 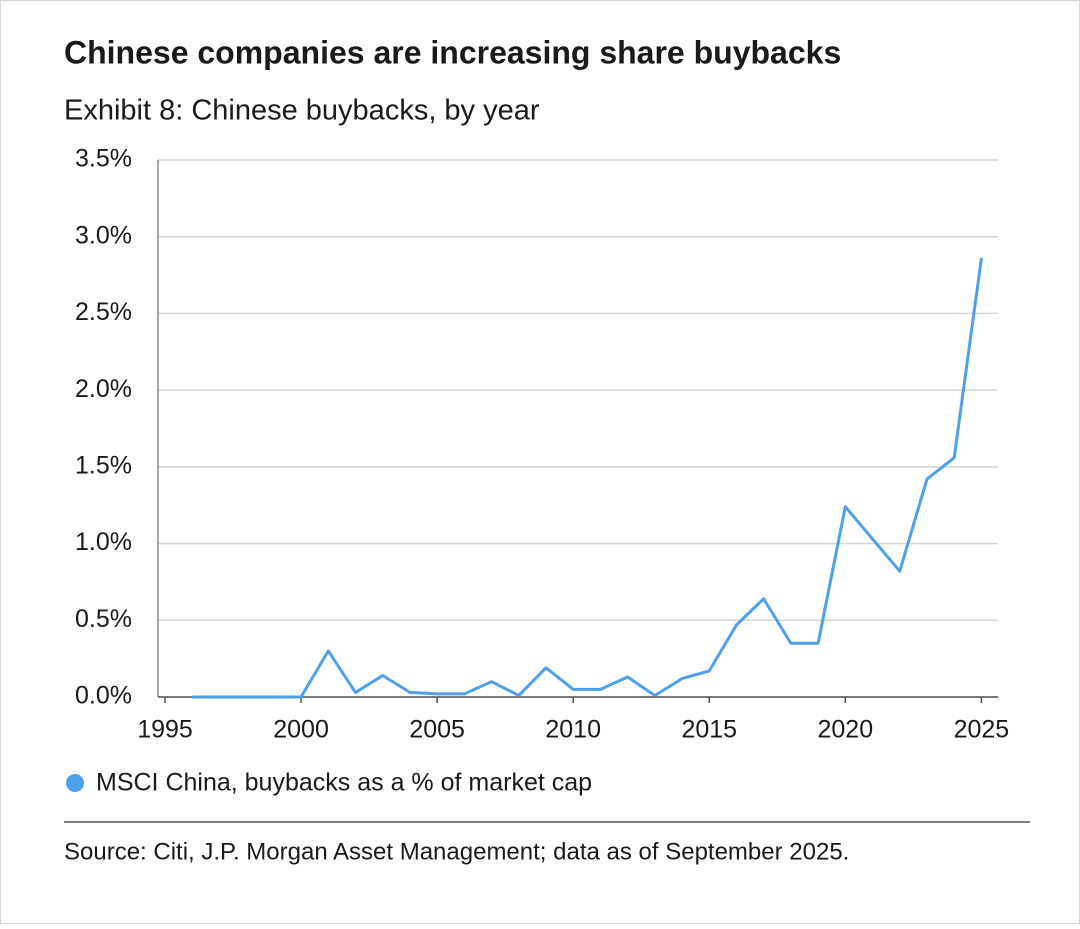 What do you see at coordinates (103, 465) in the screenshot?
I see `y-tick-label: 1.5%` at bounding box center [103, 465].